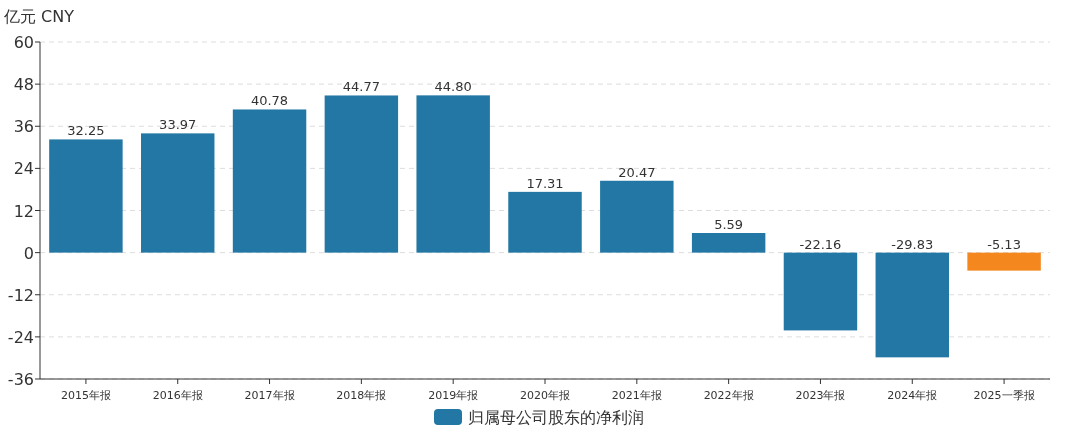 This screenshot has height=427, width=1080. Describe the element at coordinates (23, 169) in the screenshot. I see `y-tick-label: 24` at that location.